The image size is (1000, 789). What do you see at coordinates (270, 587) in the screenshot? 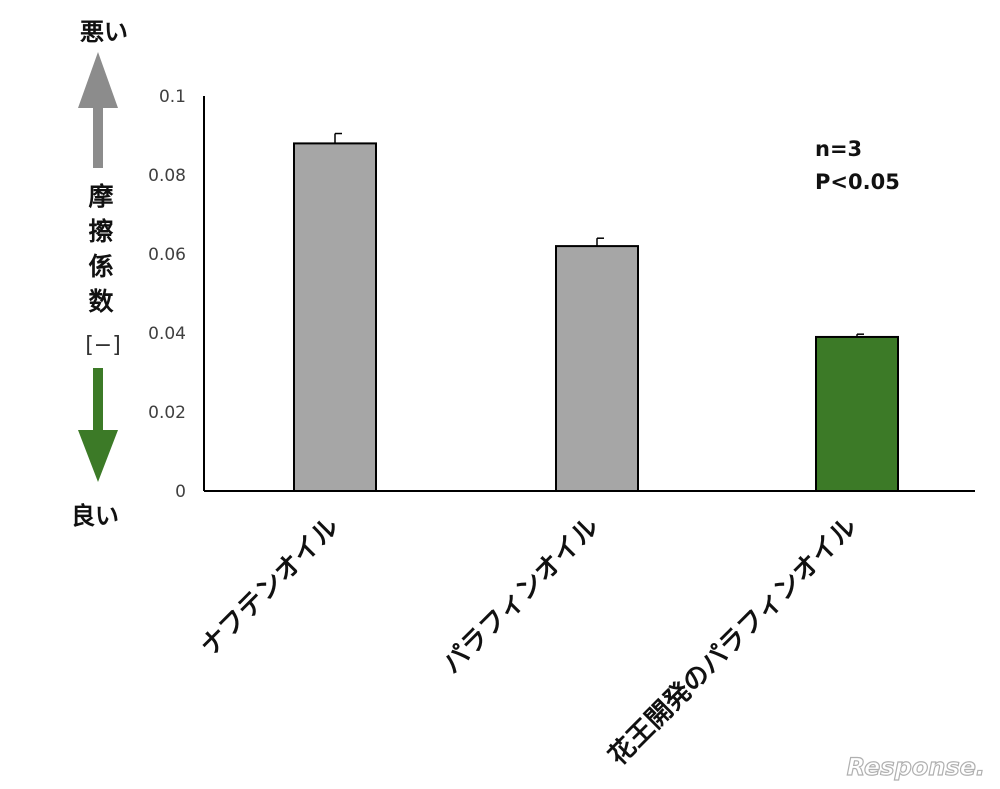
I see `category-label: ナフテンオイル` at bounding box center [270, 587].